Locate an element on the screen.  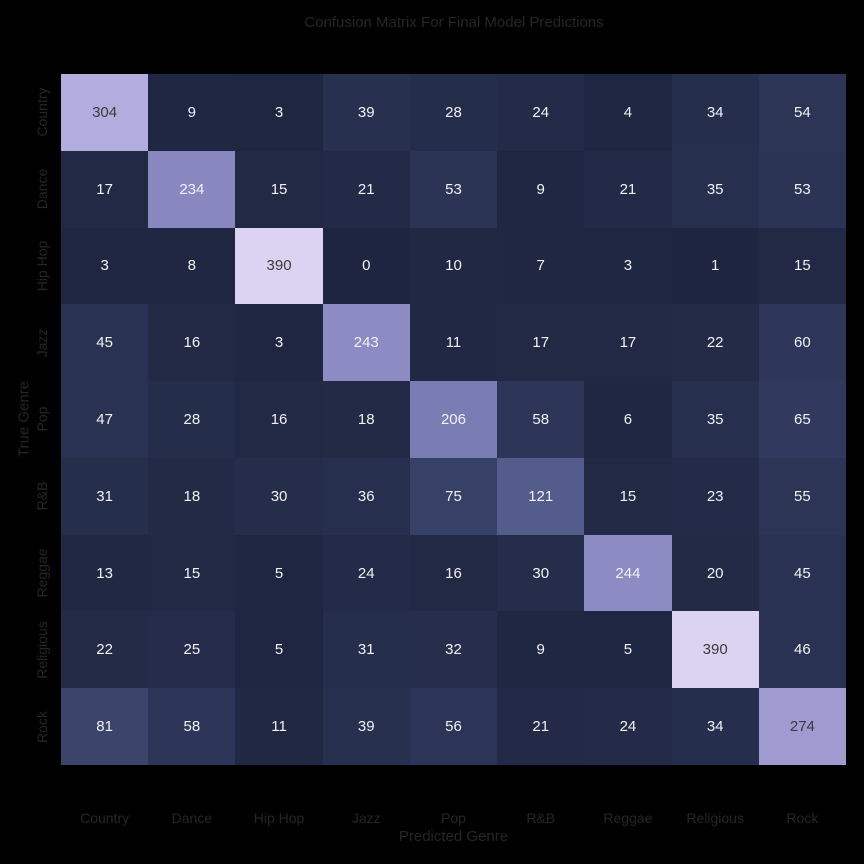
matrix-cell: 243 is located at coordinates (366, 343).